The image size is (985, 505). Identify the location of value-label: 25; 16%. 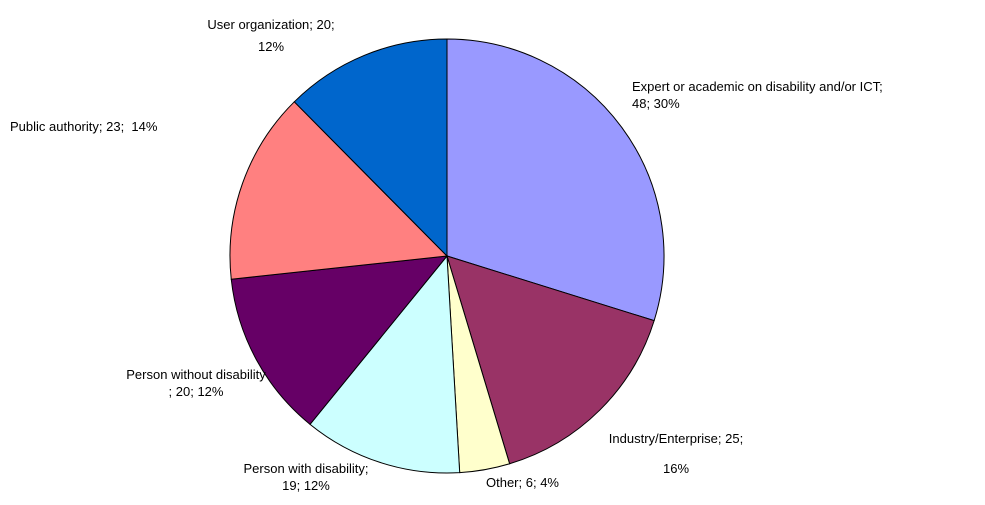
(704, 453).